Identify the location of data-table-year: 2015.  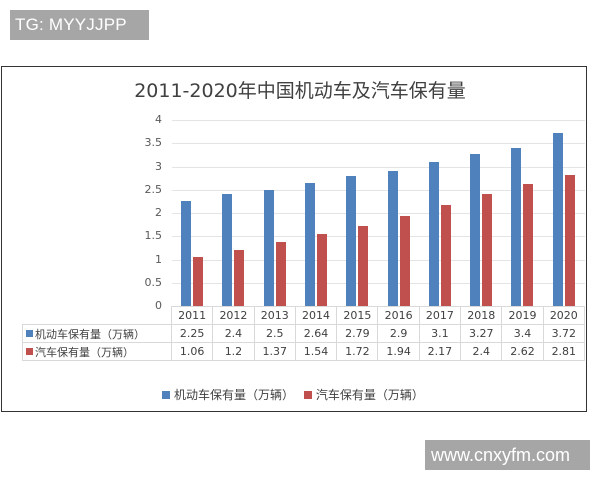
(357, 315).